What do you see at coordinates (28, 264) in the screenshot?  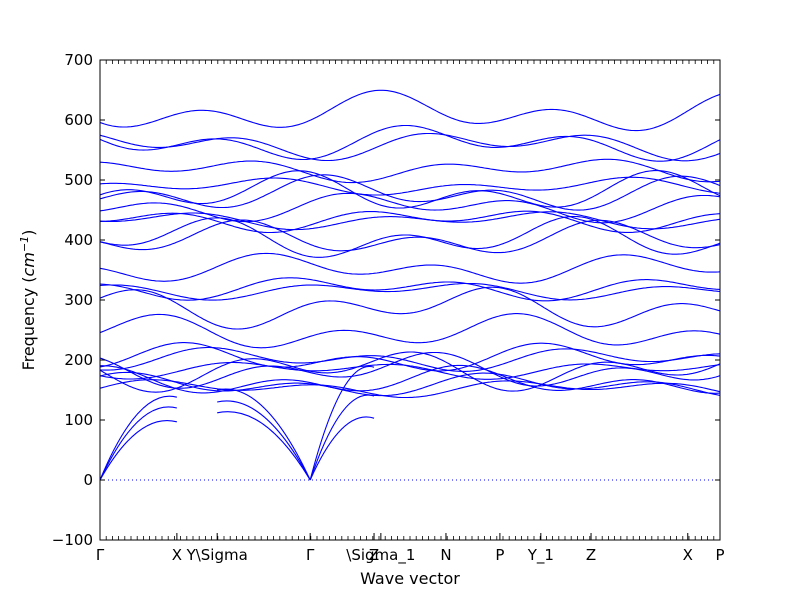 I see `y-axis-unit-base: cm` at bounding box center [28, 264].